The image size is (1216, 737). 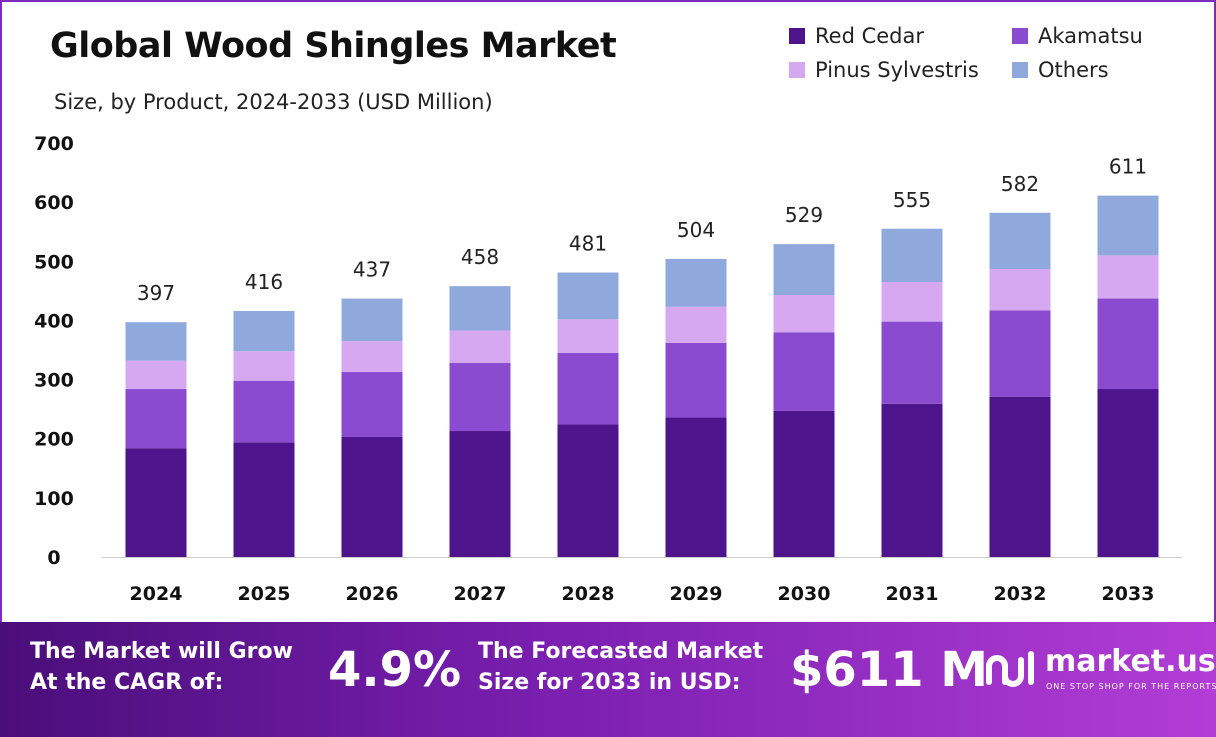 What do you see at coordinates (1010, 669) in the screenshot?
I see `market-us-logo-icon` at bounding box center [1010, 669].